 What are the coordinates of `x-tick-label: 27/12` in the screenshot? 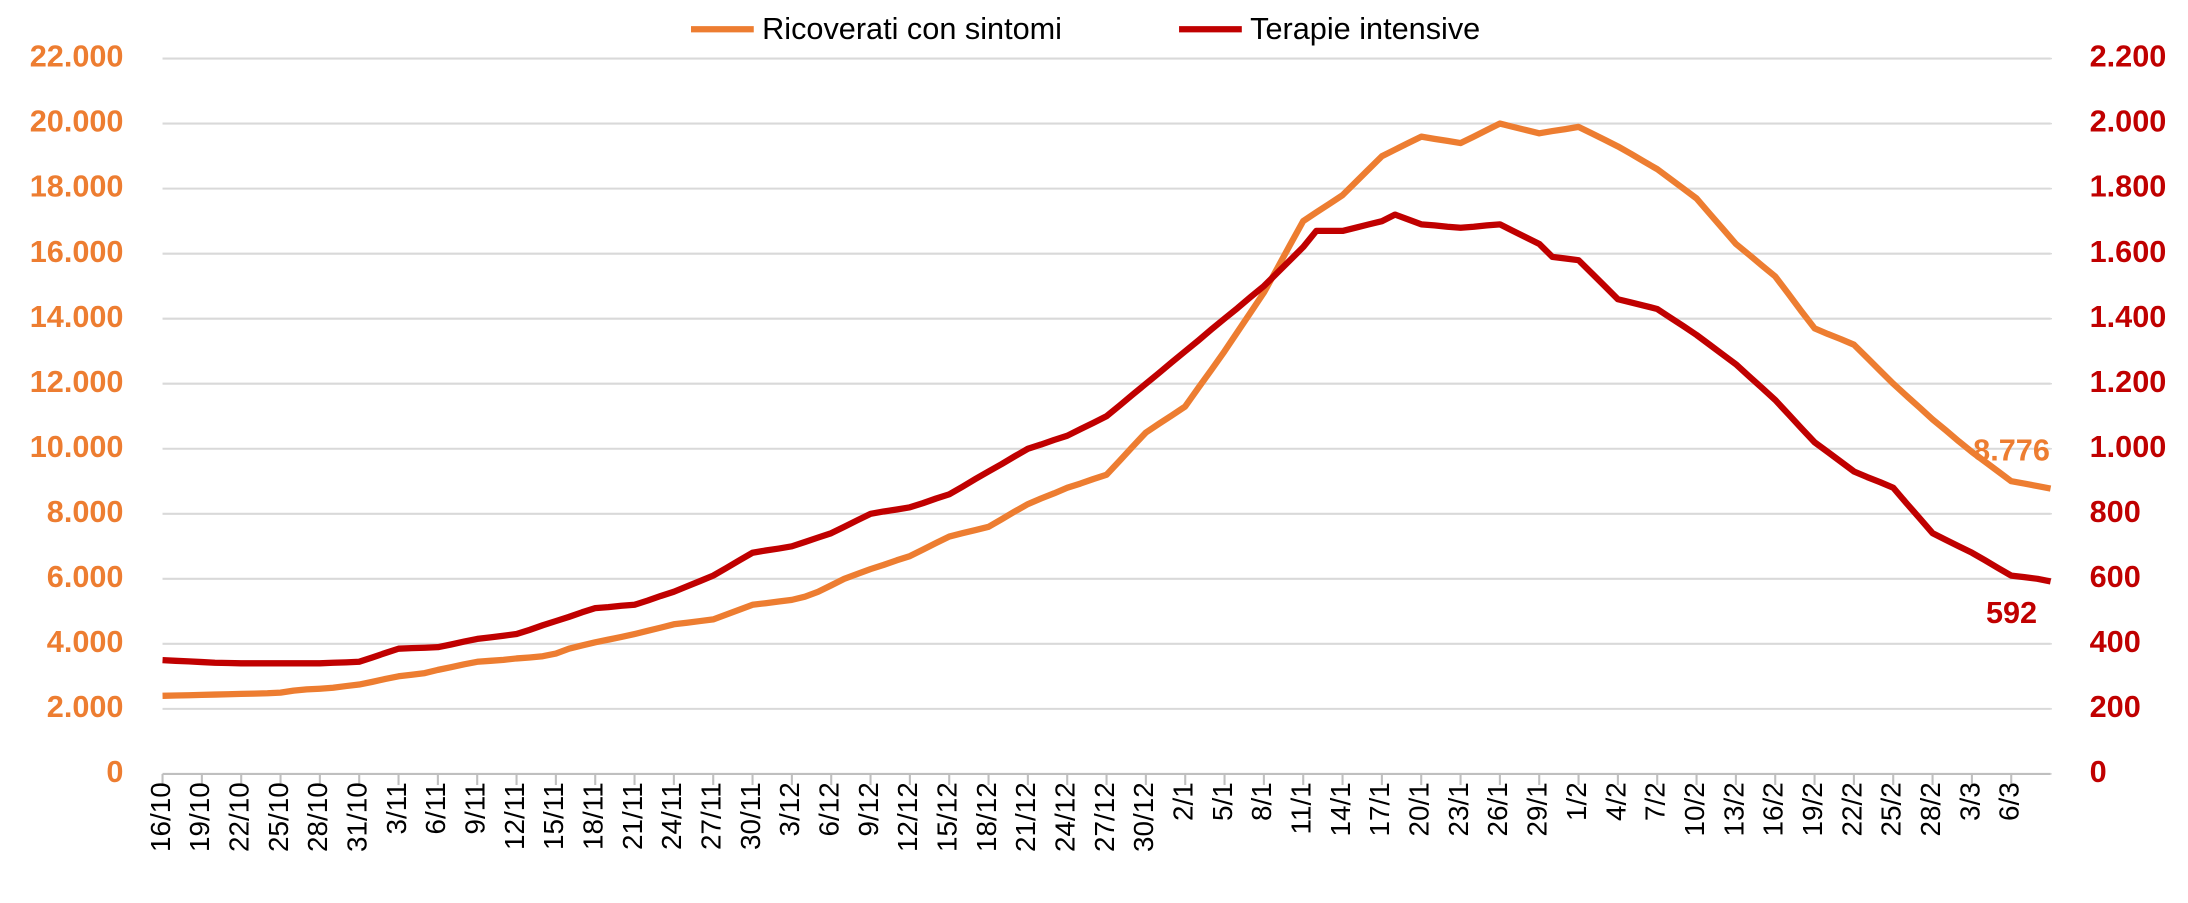 It's located at (1104, 817).